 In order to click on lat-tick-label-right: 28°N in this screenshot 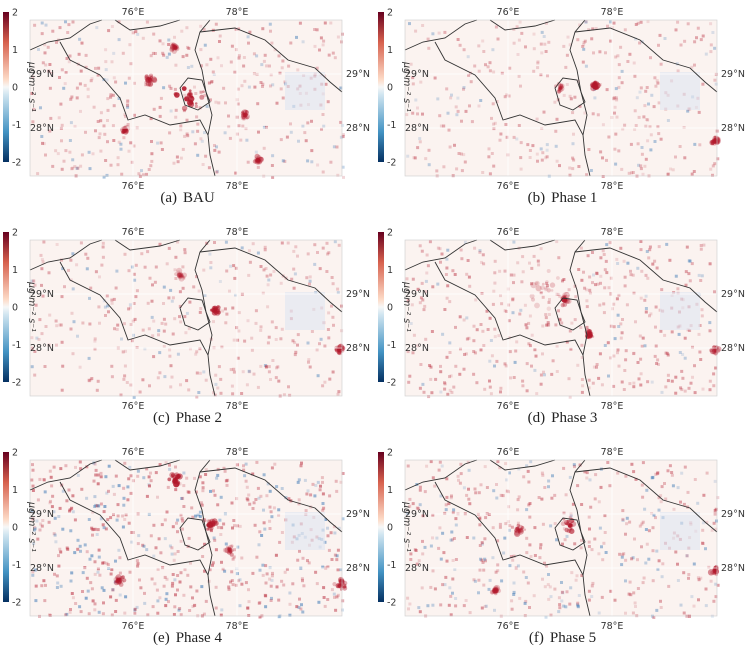, I will do `click(733, 568)`.